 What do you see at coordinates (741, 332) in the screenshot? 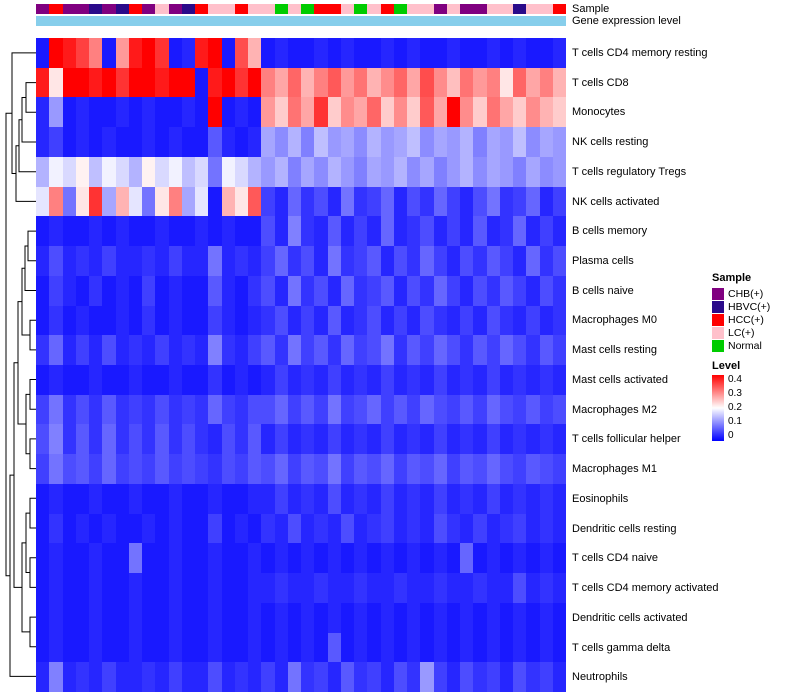
I see `sample-legend-entry: LC(+)` at bounding box center [741, 332].